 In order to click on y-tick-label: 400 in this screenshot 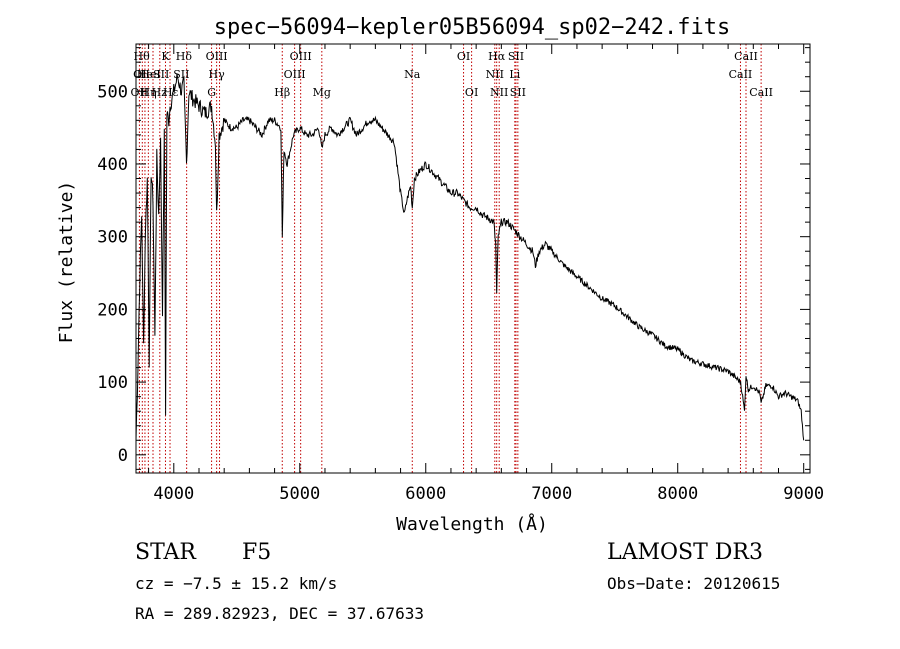, I will do `click(112, 165)`.